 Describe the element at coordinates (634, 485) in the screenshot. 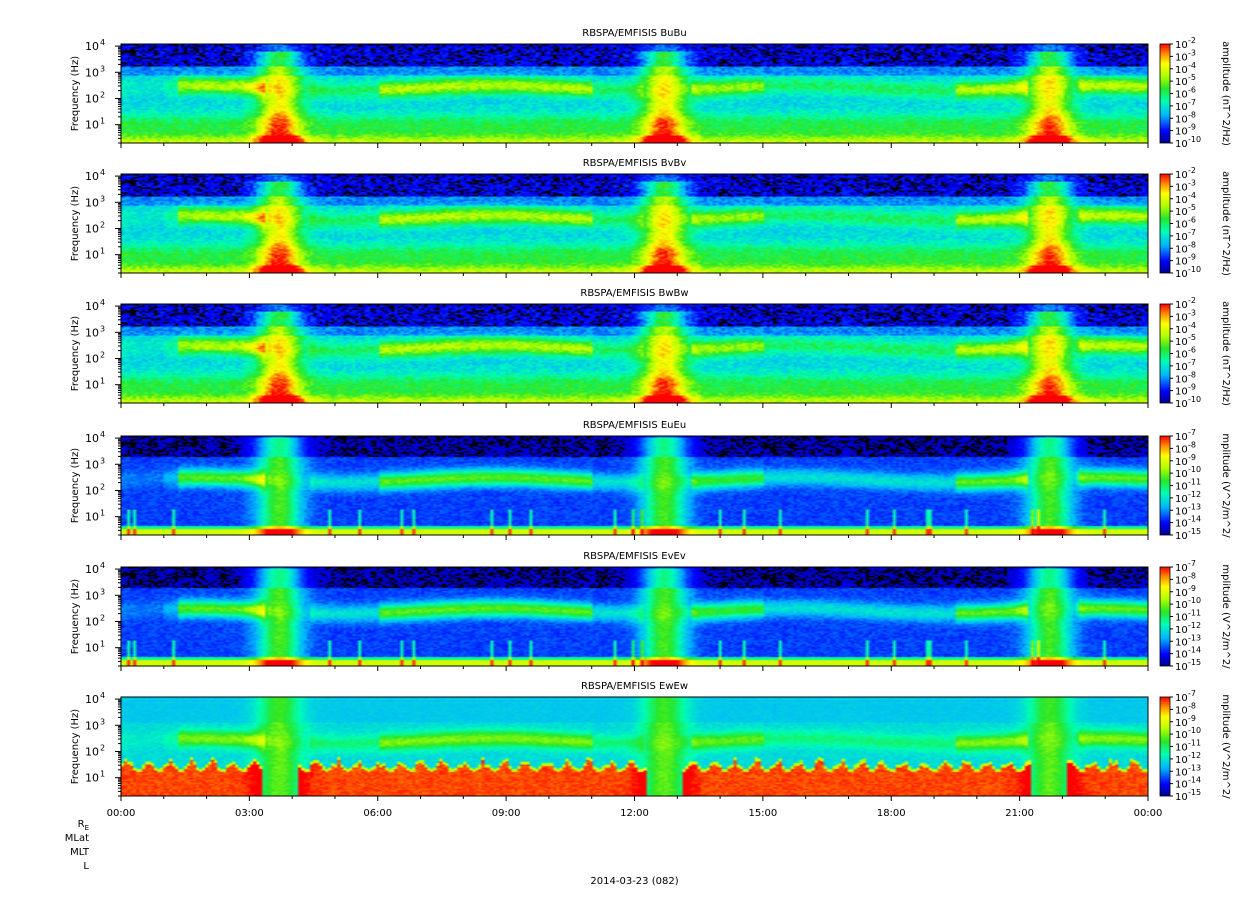

I see `spectrogram-heatmap` at that location.